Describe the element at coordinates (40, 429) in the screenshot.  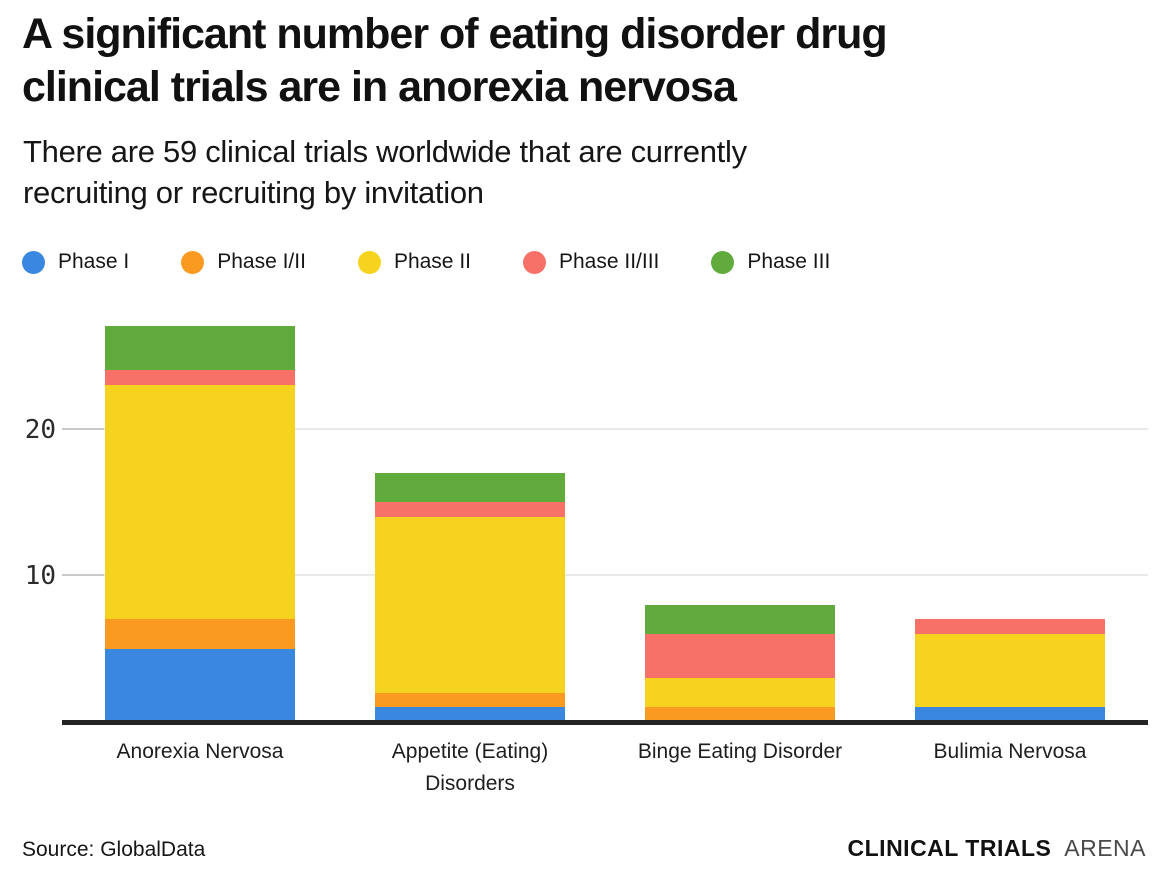
I see `y-tick-label-20: 20` at that location.